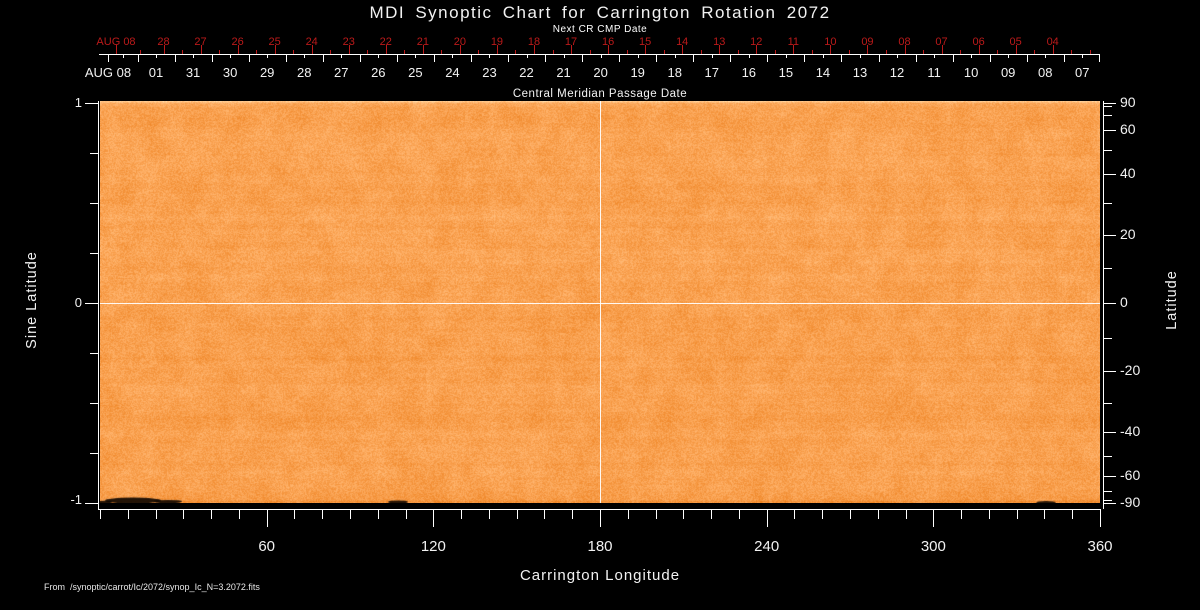  What do you see at coordinates (1128, 102) in the screenshot?
I see `right-tick-label: 90` at bounding box center [1128, 102].